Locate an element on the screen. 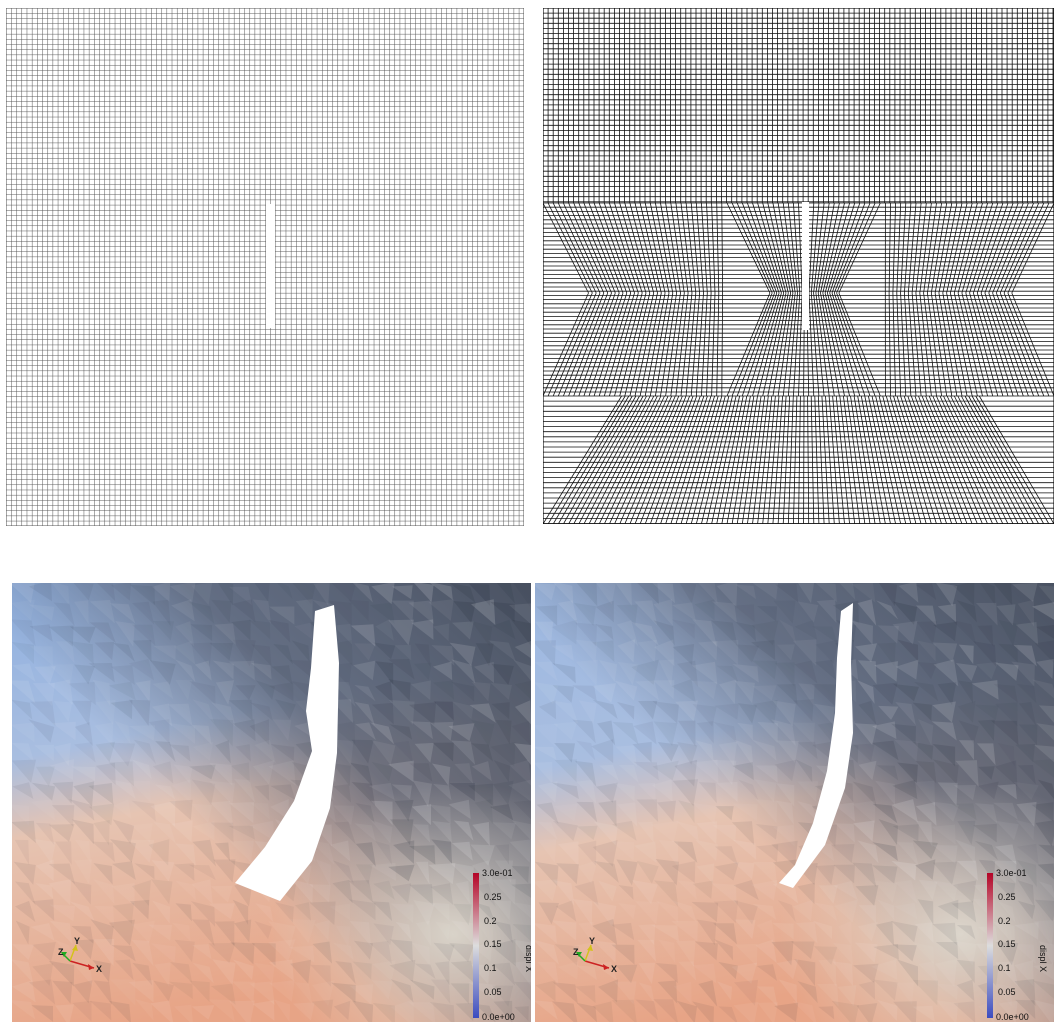  colorbar-tick: 0.25 is located at coordinates (493, 897).